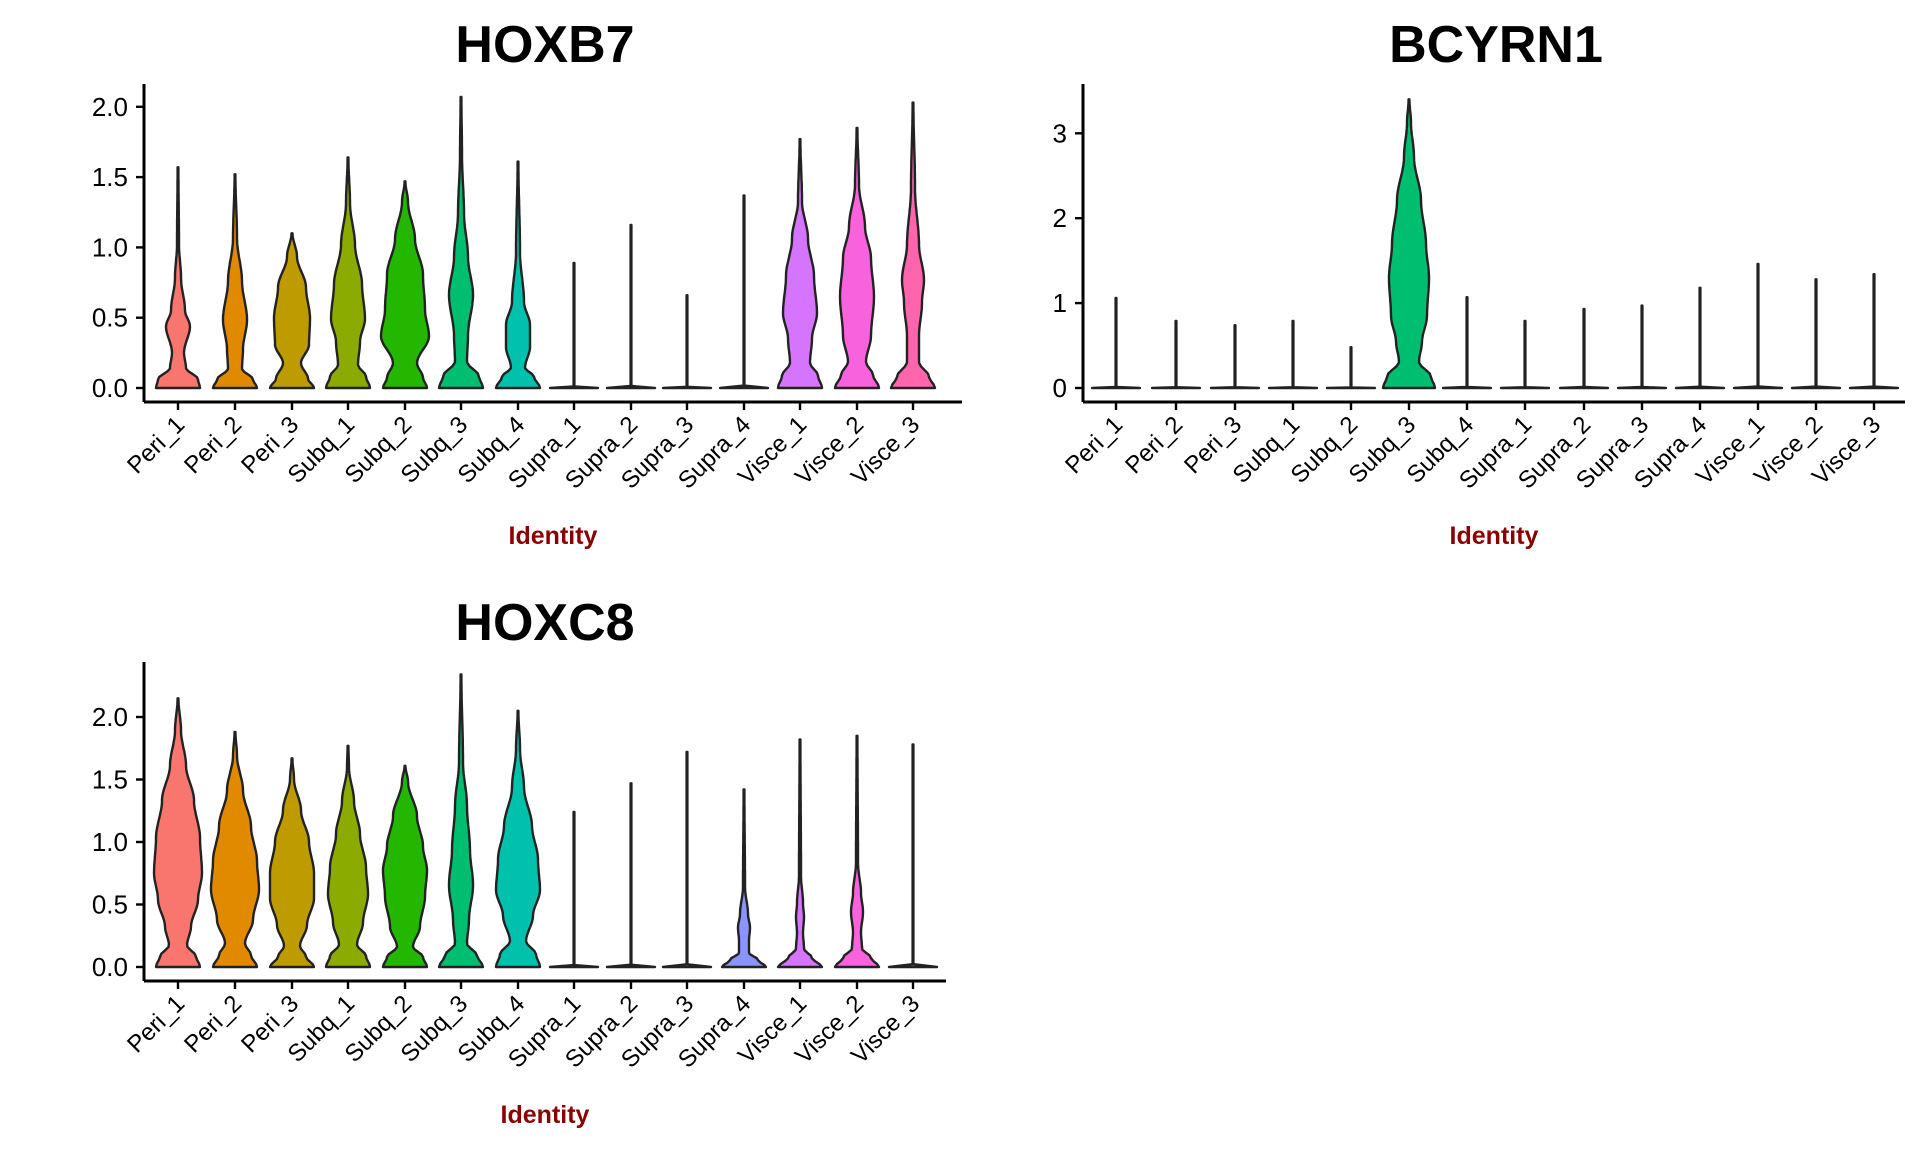 The height and width of the screenshot is (1152, 1920). I want to click on panel-title: BCYRN1, so click(1496, 45).